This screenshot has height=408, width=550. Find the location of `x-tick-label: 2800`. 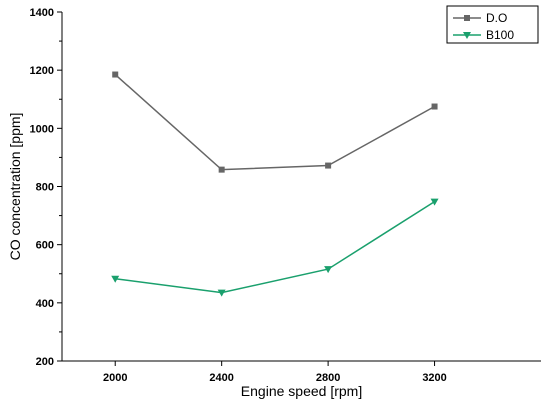

x-tick-label: 2800 is located at coordinates (328, 378).